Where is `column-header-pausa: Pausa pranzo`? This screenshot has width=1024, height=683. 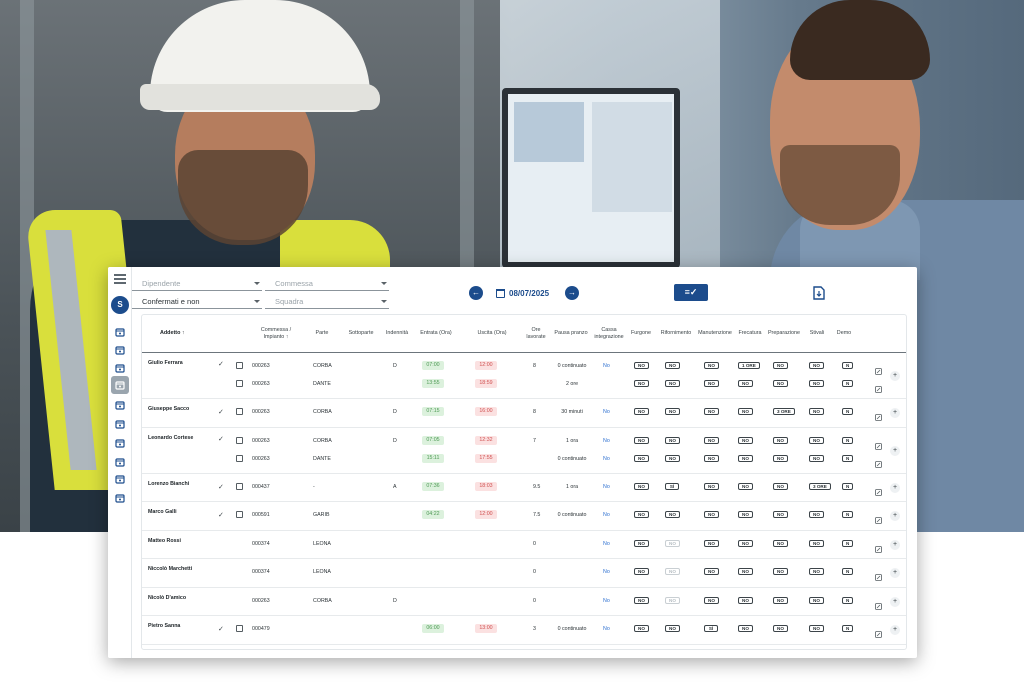
column-header-pausa: Pausa pranzo is located at coordinates (571, 333).